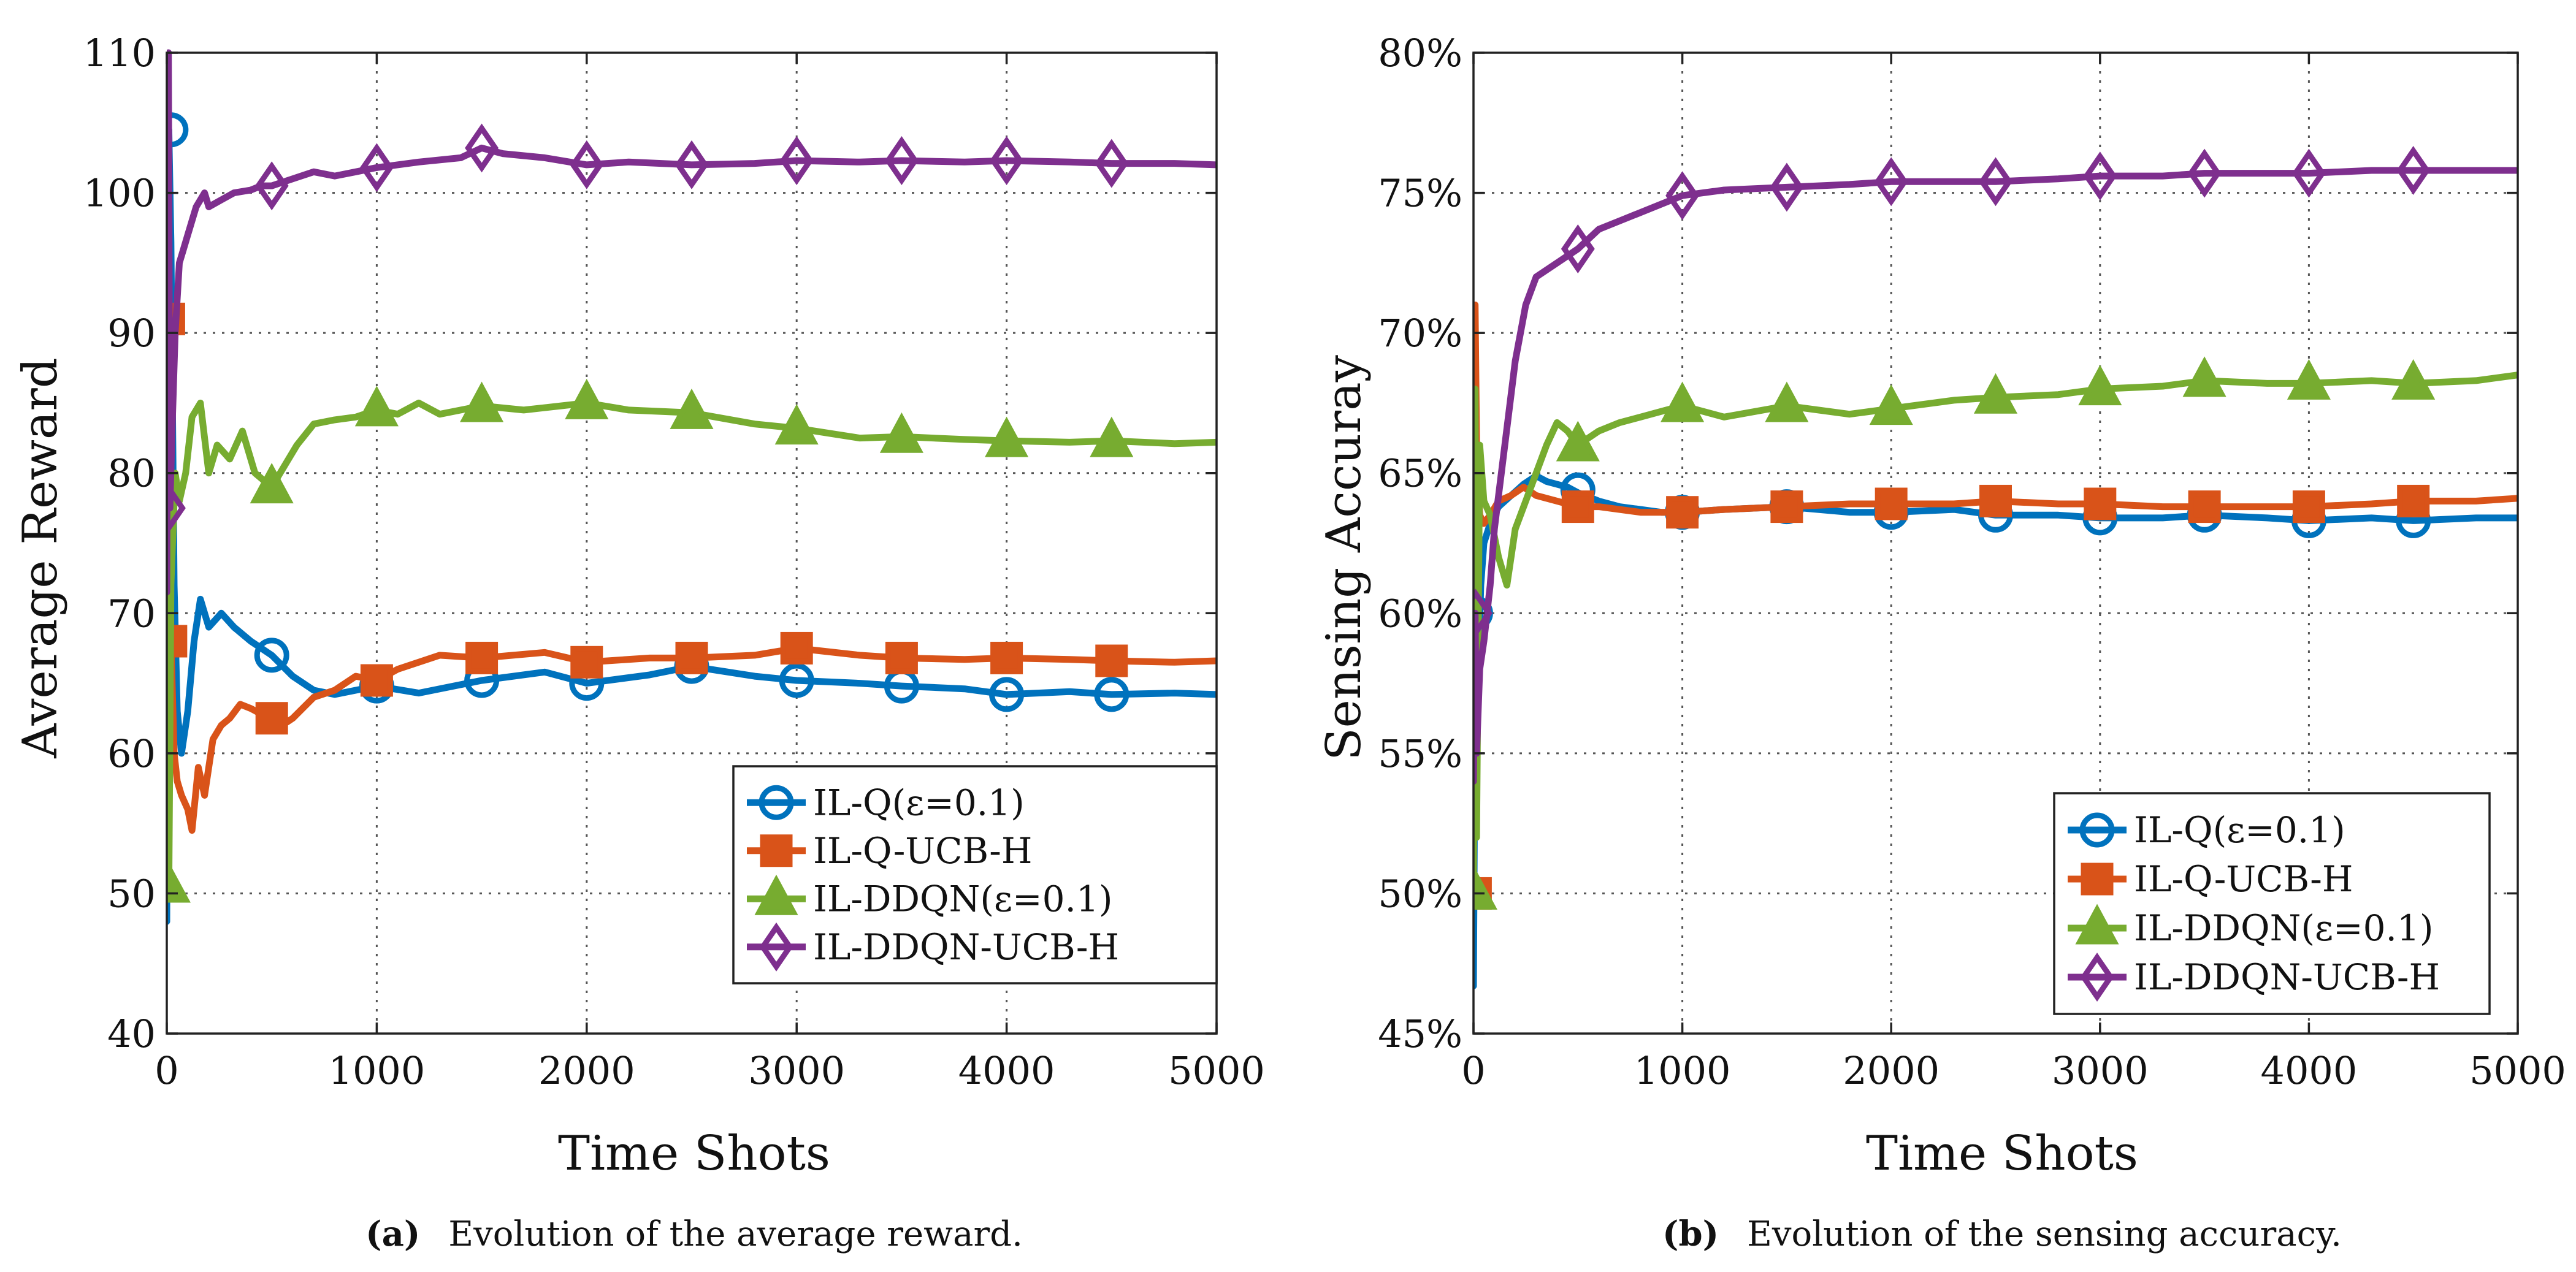 This screenshot has width=2576, height=1272. I want to click on y-tick-label-a-7: 110, so click(119, 53).